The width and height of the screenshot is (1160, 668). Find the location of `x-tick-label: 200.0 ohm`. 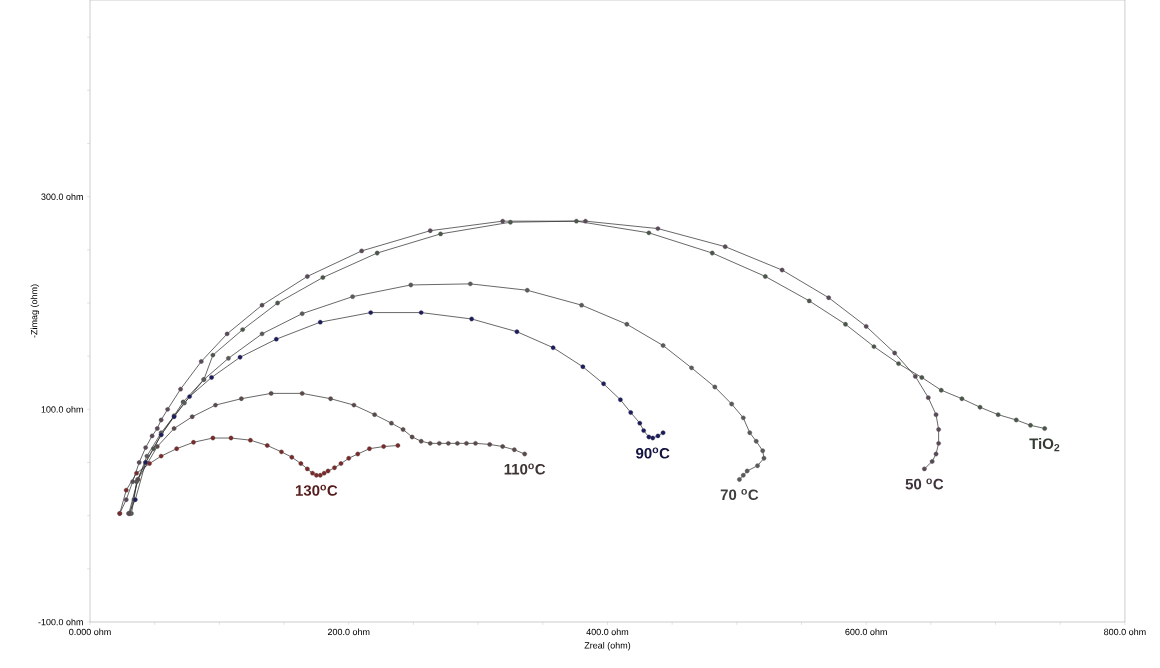

x-tick-label: 200.0 ohm is located at coordinates (348, 632).